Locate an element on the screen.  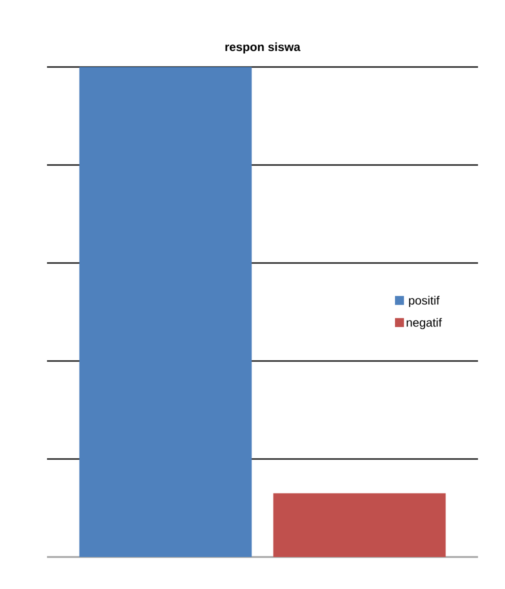
legend-label: positif is located at coordinates (424, 302).